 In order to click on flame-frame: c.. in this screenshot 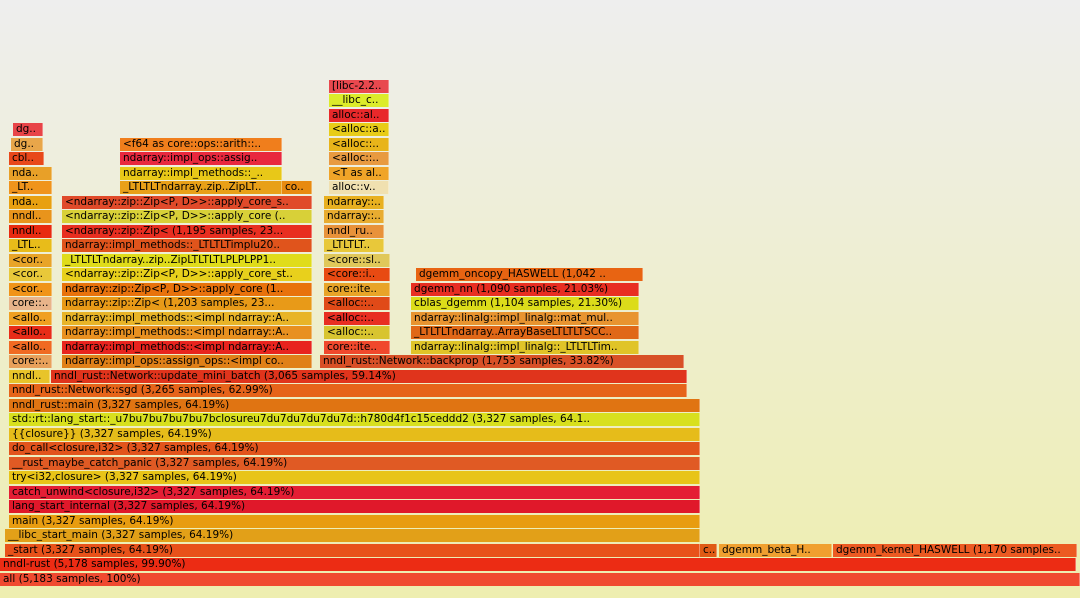, I will do `click(708, 550)`.